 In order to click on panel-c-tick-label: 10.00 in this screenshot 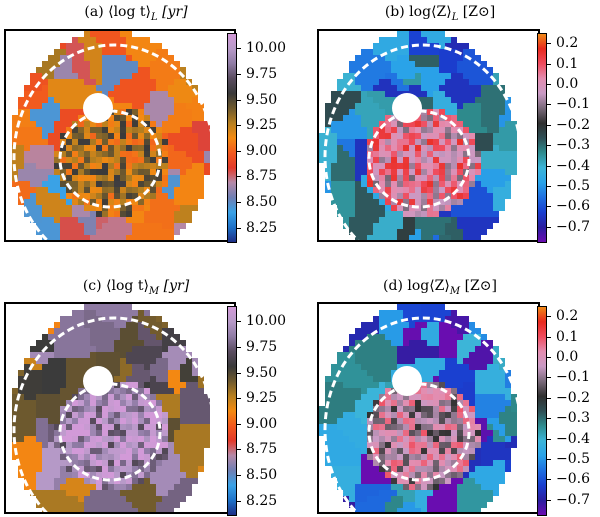, I will do `click(266, 321)`.